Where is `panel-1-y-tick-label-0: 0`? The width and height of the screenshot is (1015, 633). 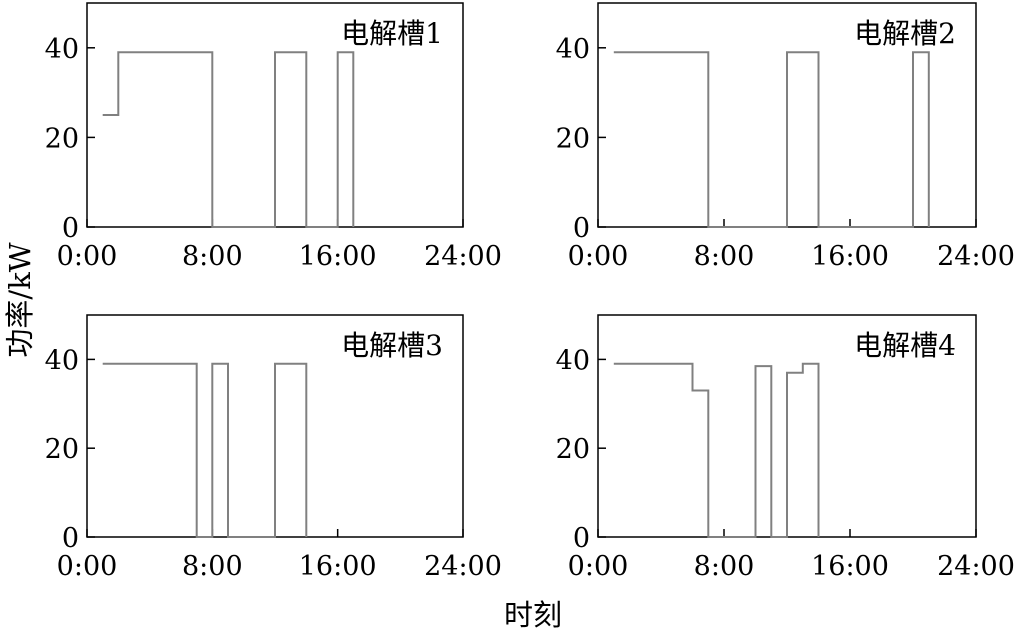 panel-1-y-tick-label-0: 0 is located at coordinates (70, 228).